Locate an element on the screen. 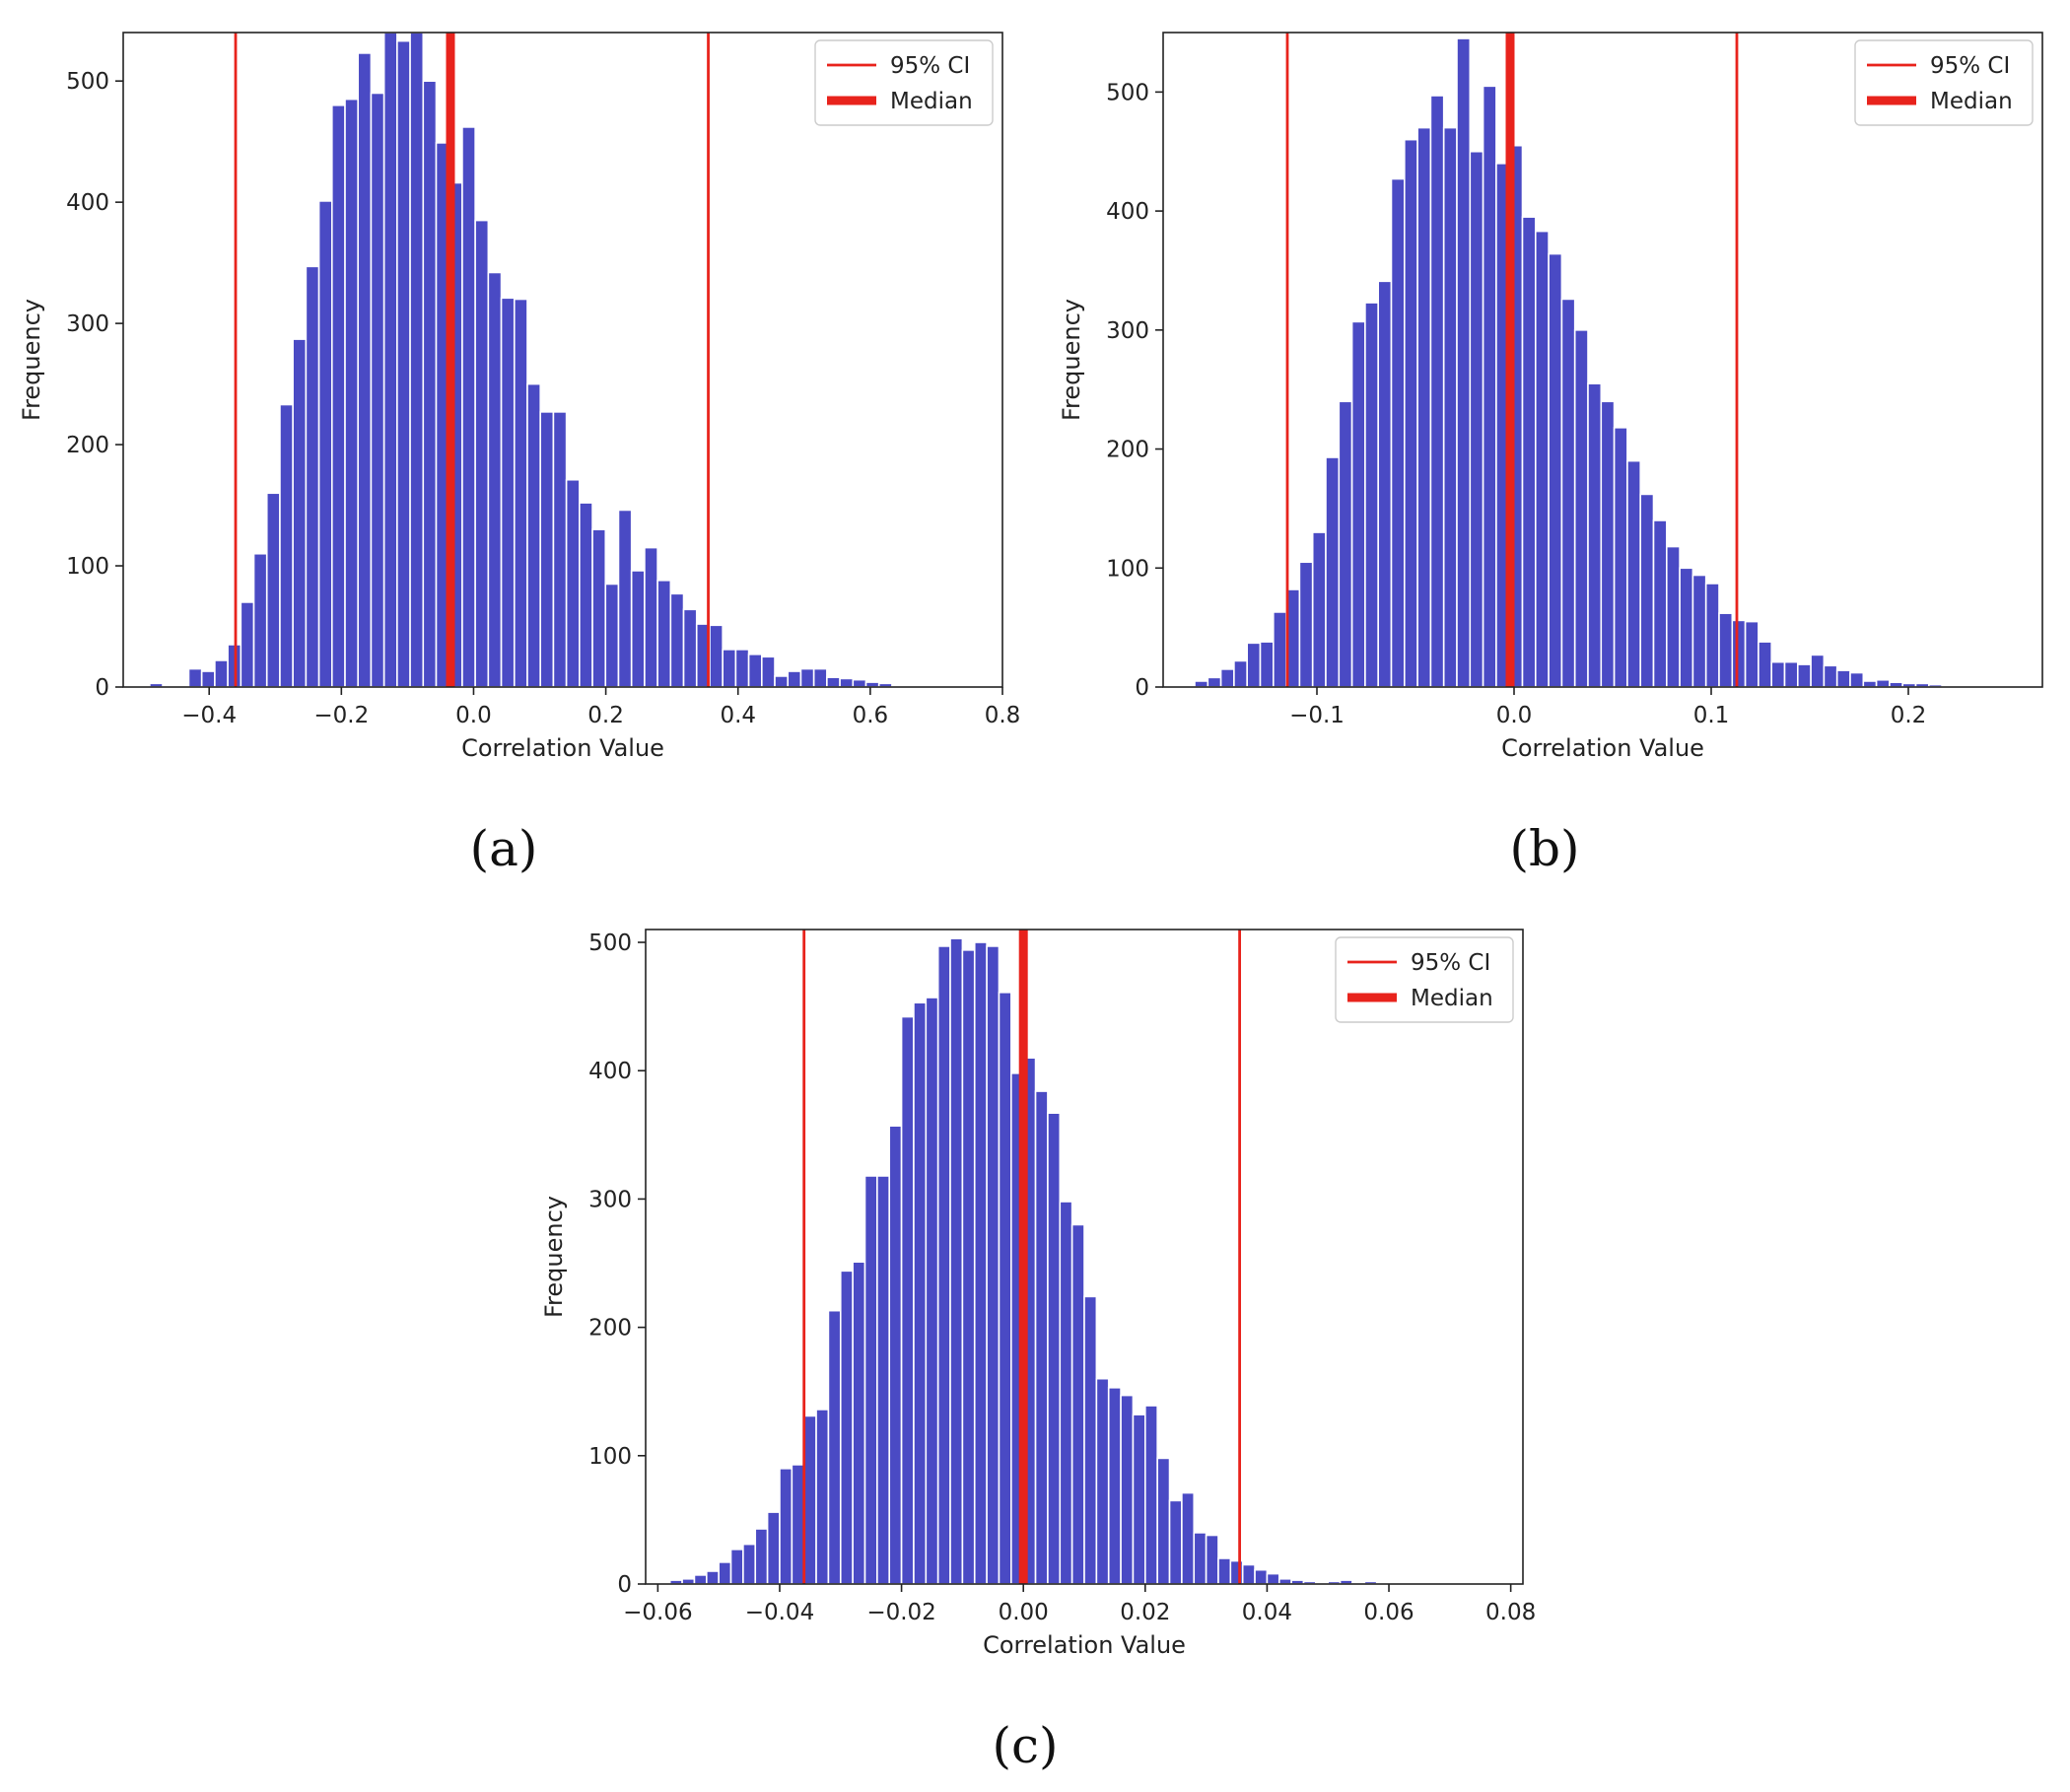 This screenshot has width=2070, height=1792. x-tick-label: −0.02 is located at coordinates (901, 1612).